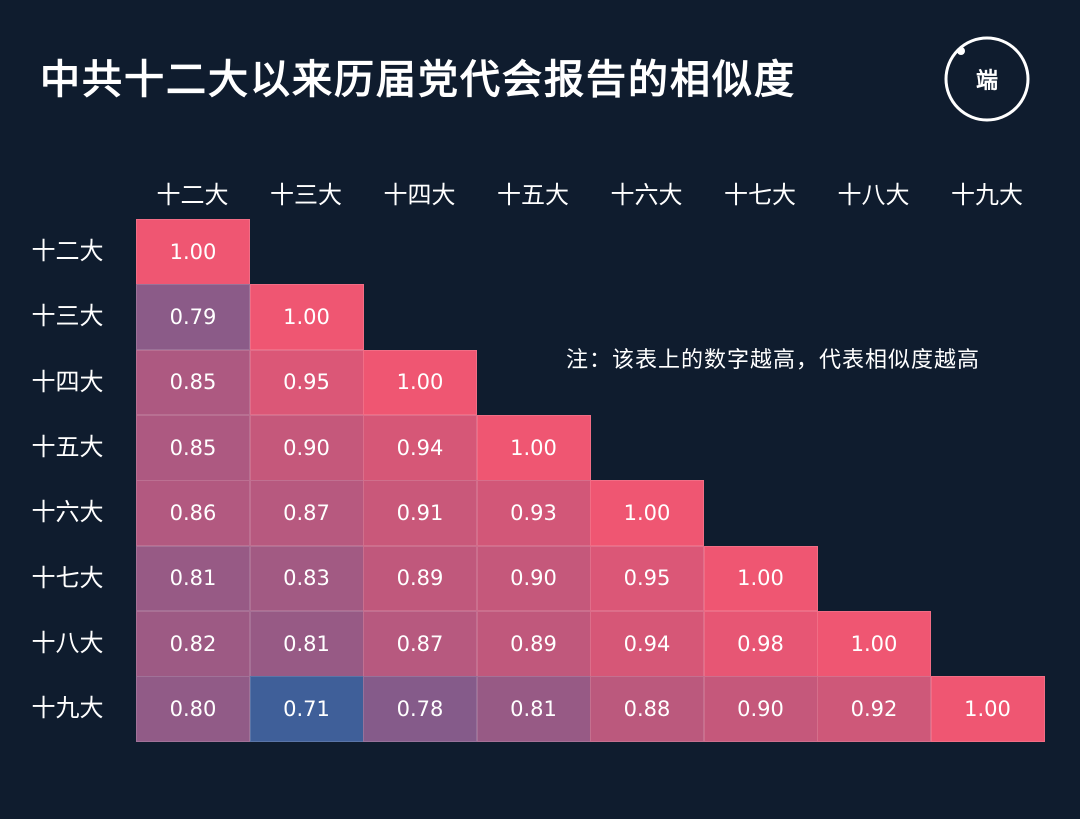  I want to click on heatmap-cell: 0.82, so click(193, 643).